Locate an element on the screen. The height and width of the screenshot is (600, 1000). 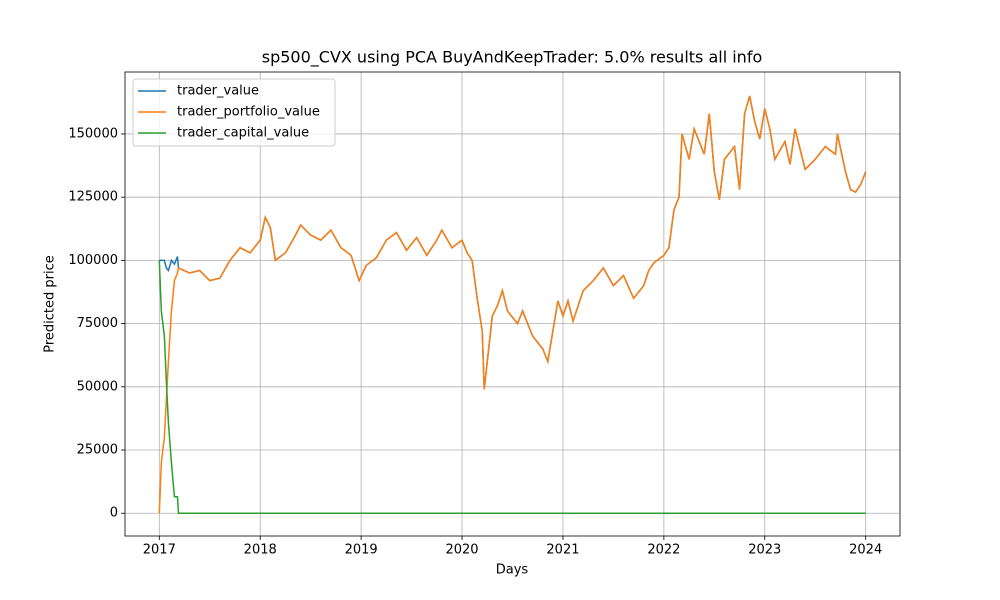
x-tick-label: 2020 is located at coordinates (461, 550).